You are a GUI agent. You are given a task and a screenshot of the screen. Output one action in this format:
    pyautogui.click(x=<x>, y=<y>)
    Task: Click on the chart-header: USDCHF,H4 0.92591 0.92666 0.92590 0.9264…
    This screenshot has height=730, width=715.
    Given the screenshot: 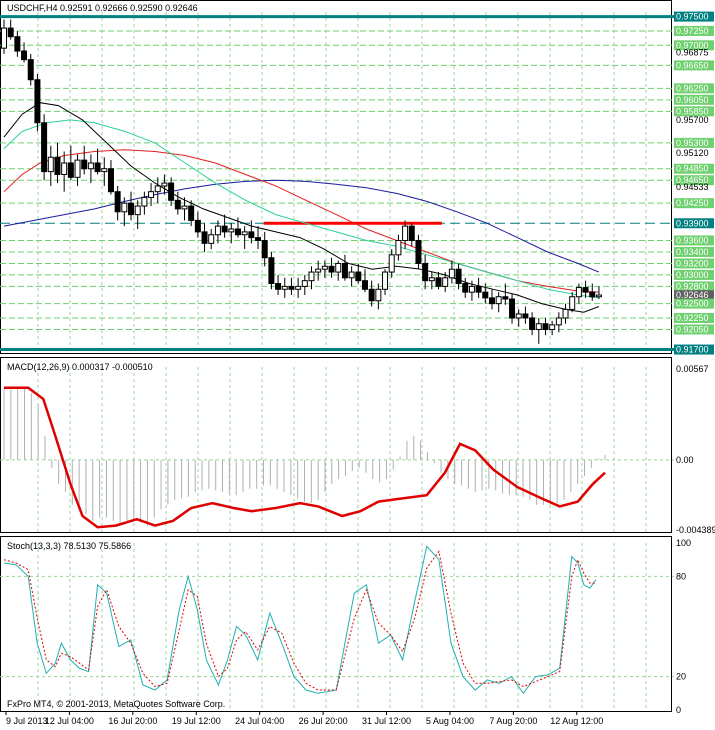 What is the action you would take?
    pyautogui.click(x=102, y=8)
    